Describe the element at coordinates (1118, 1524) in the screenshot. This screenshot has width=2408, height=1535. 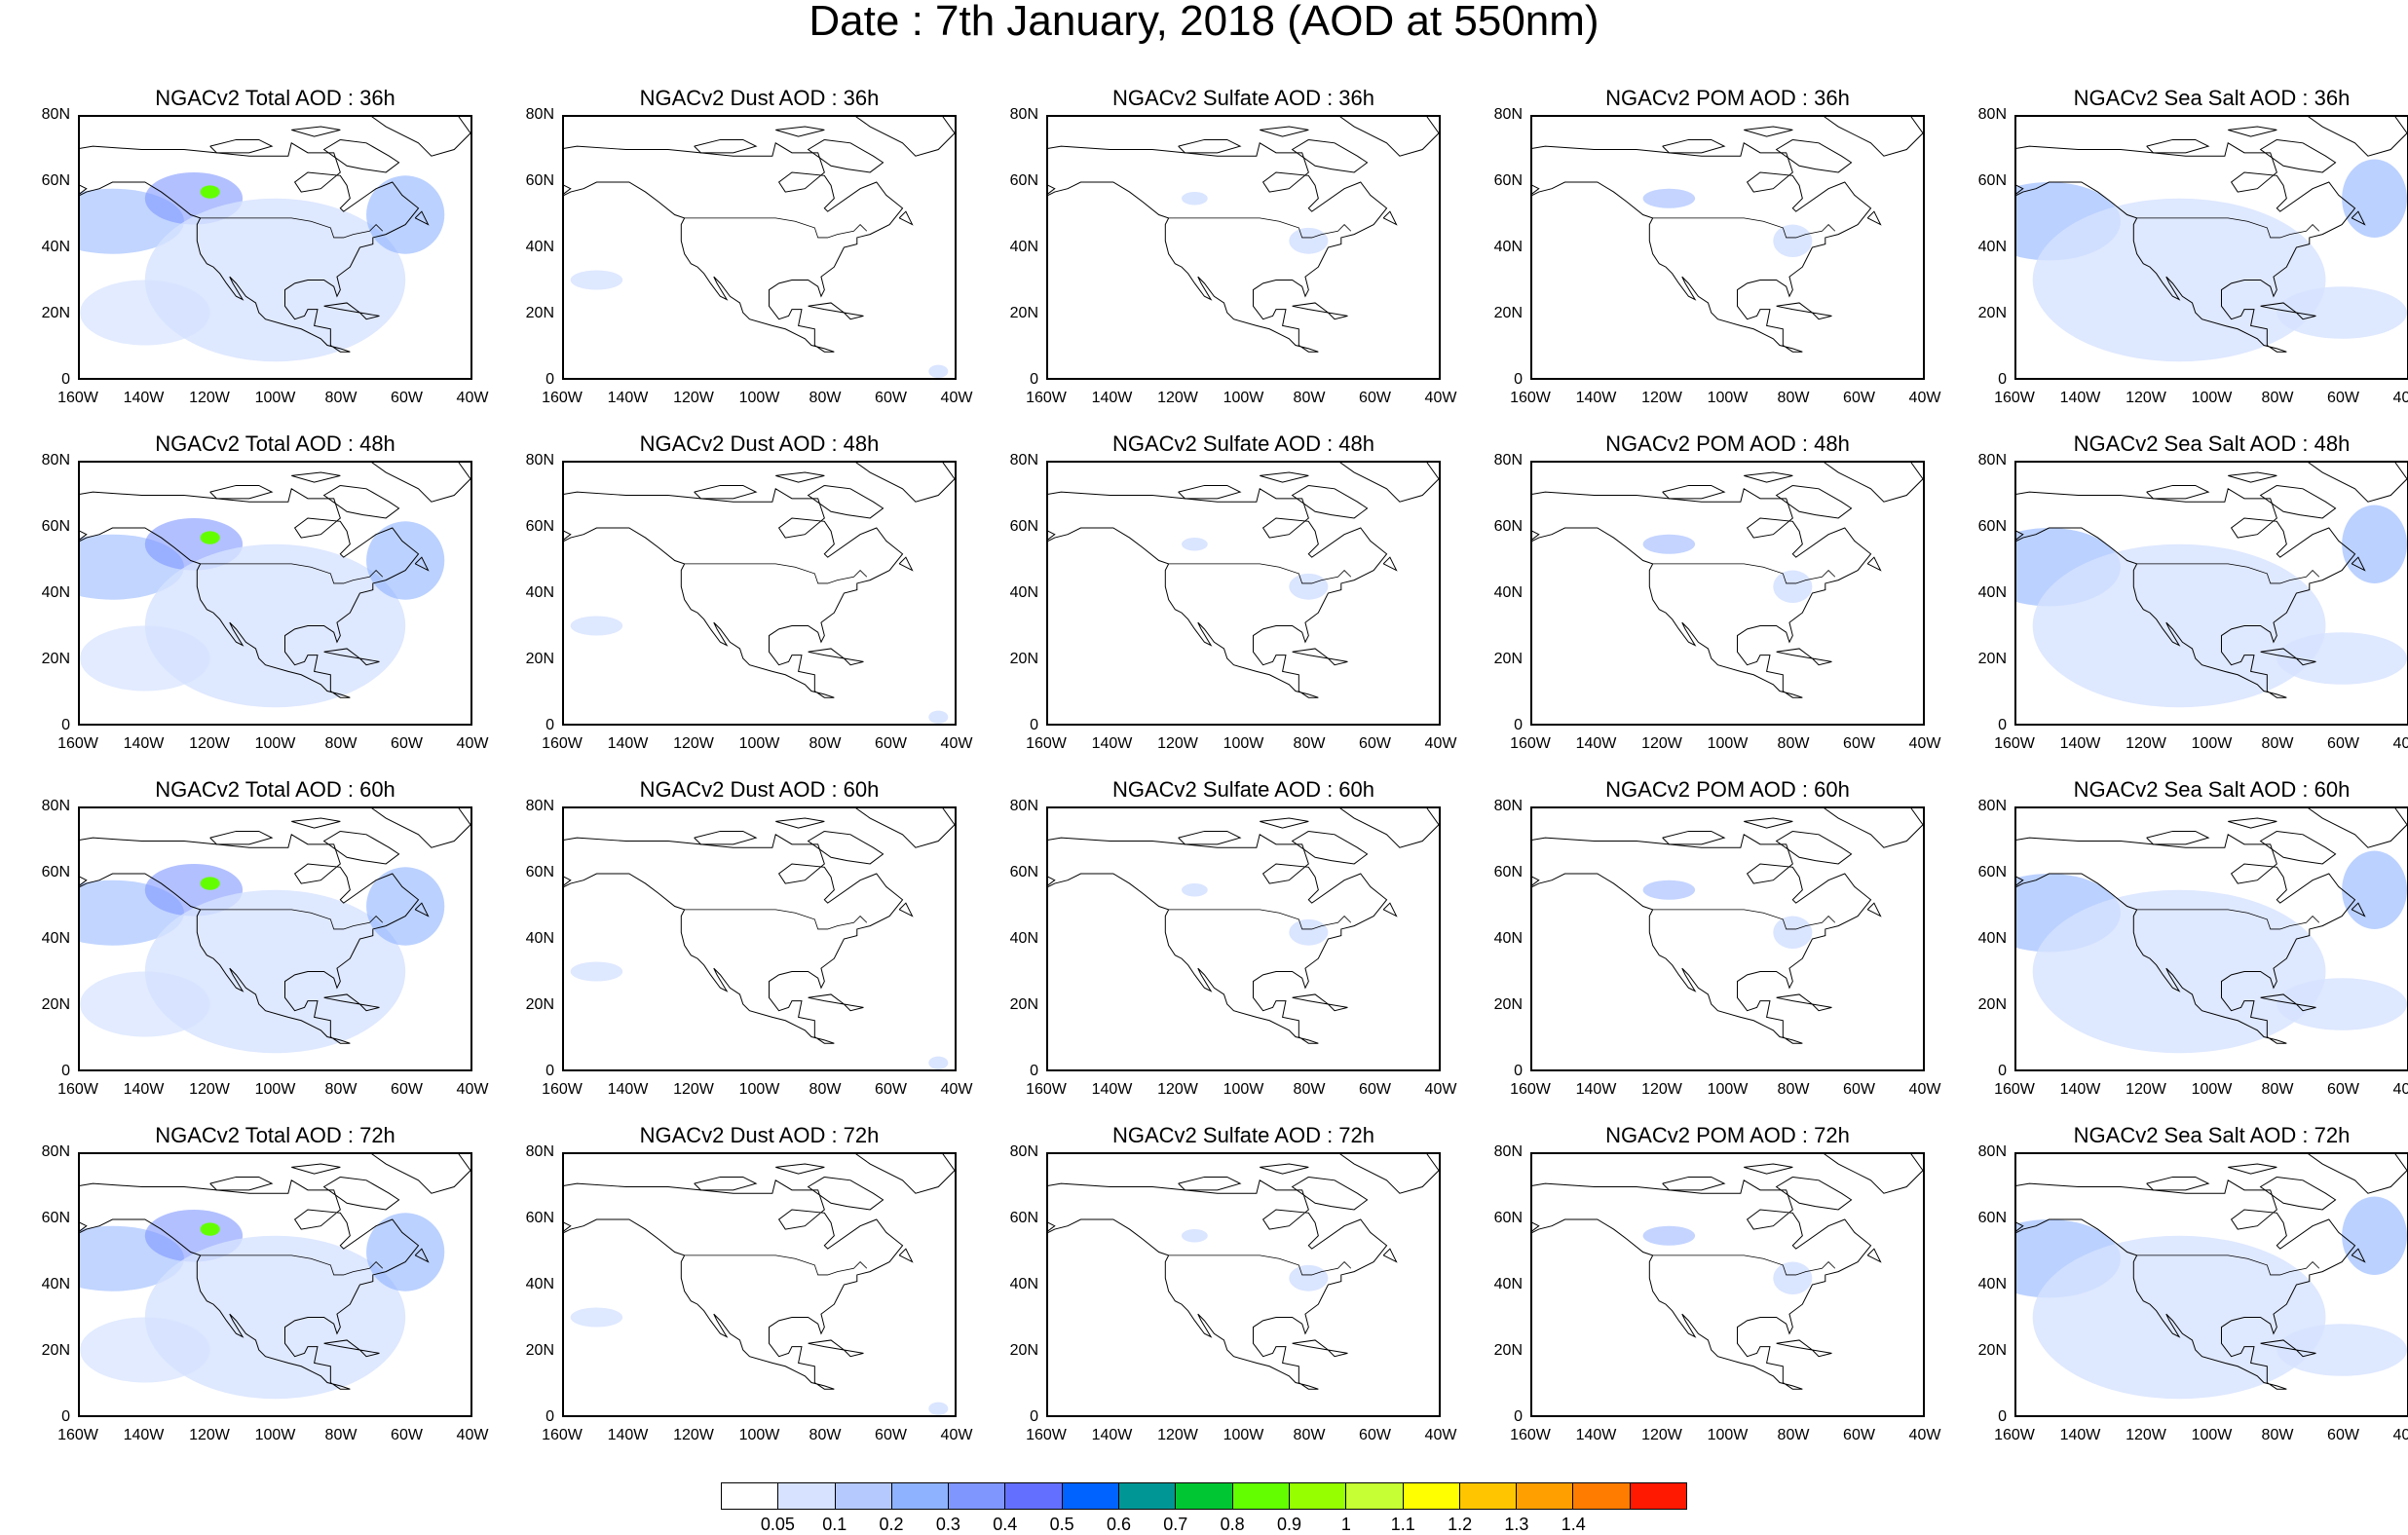
I see `colorbar-label: 0.6` at that location.